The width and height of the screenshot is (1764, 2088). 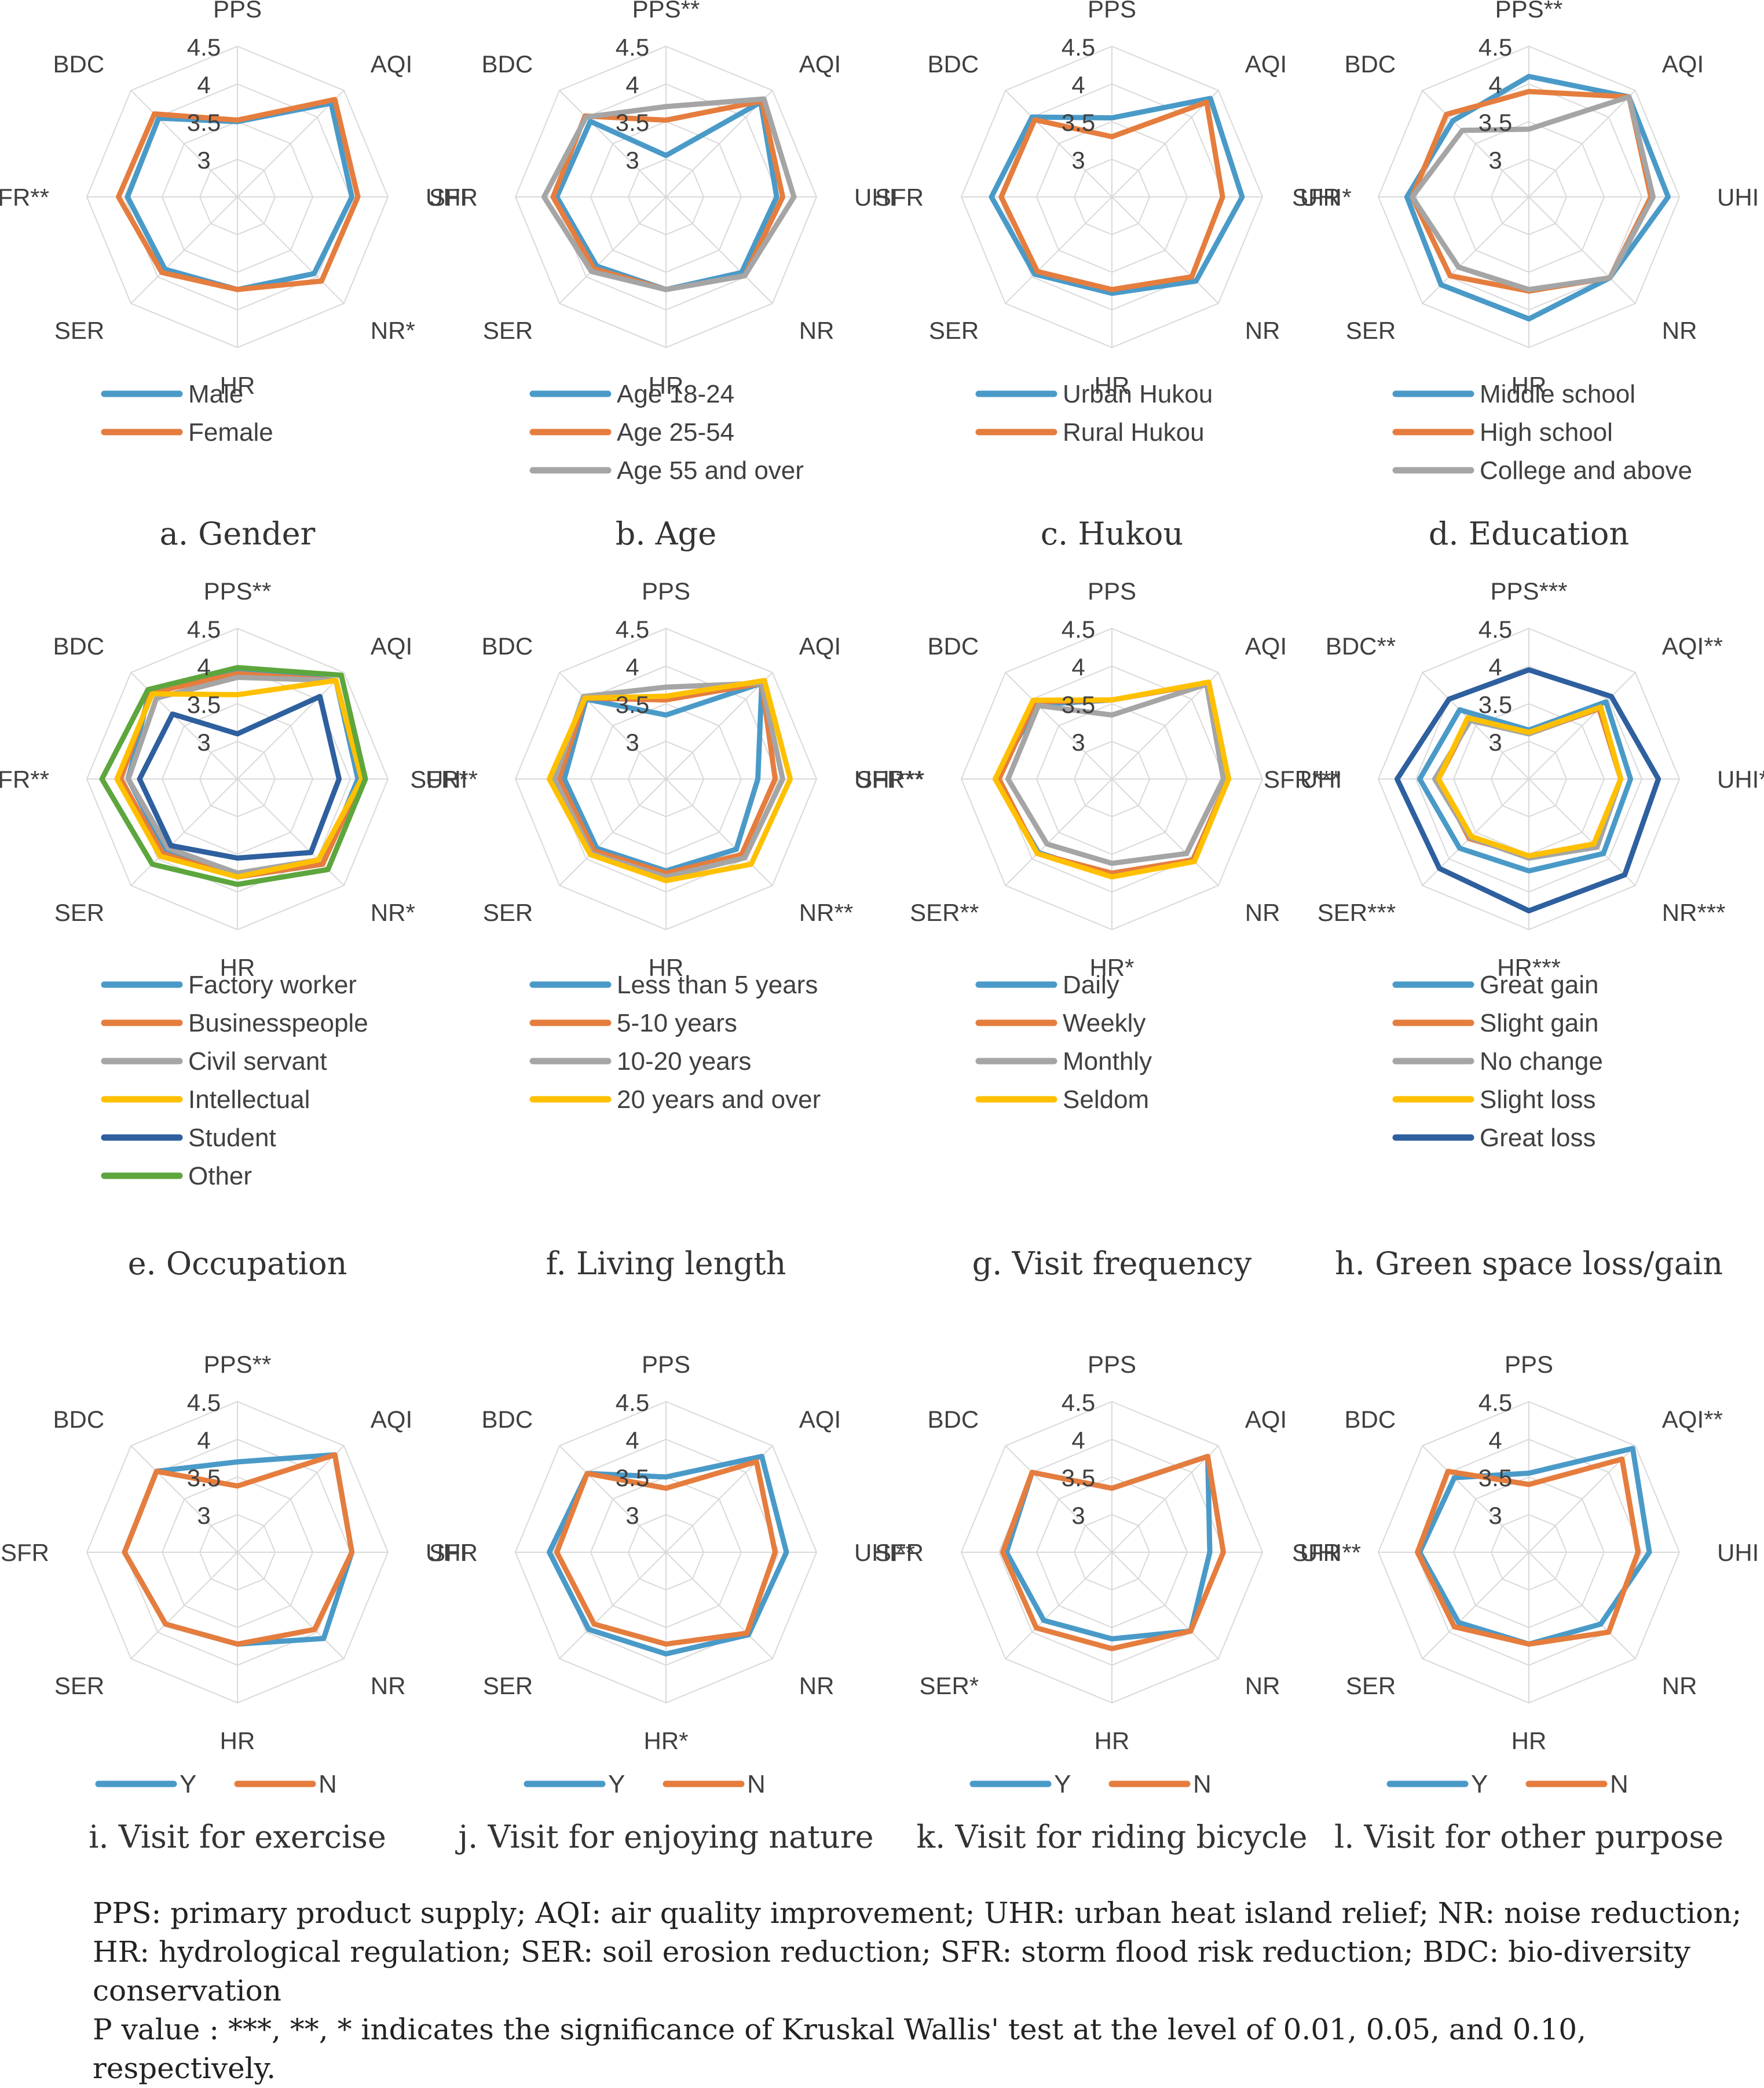 What do you see at coordinates (215, 394) in the screenshot?
I see `legend-label: Male` at bounding box center [215, 394].